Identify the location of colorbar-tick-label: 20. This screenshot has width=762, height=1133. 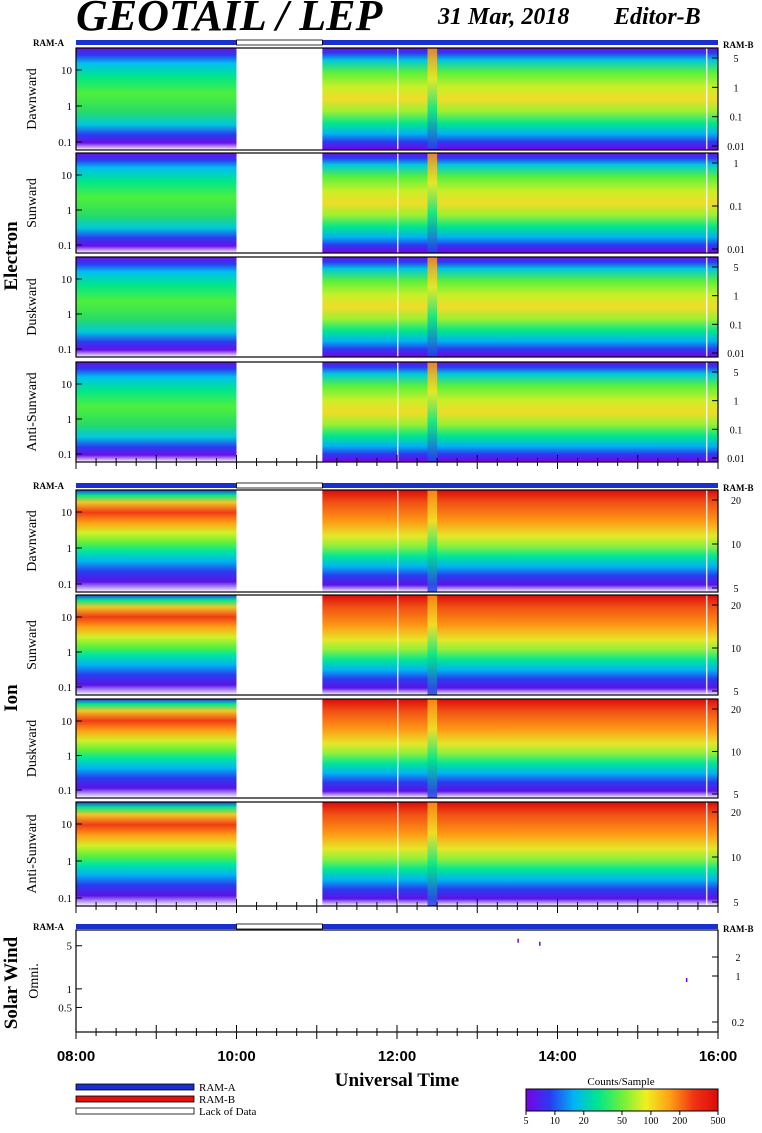
(584, 1121).